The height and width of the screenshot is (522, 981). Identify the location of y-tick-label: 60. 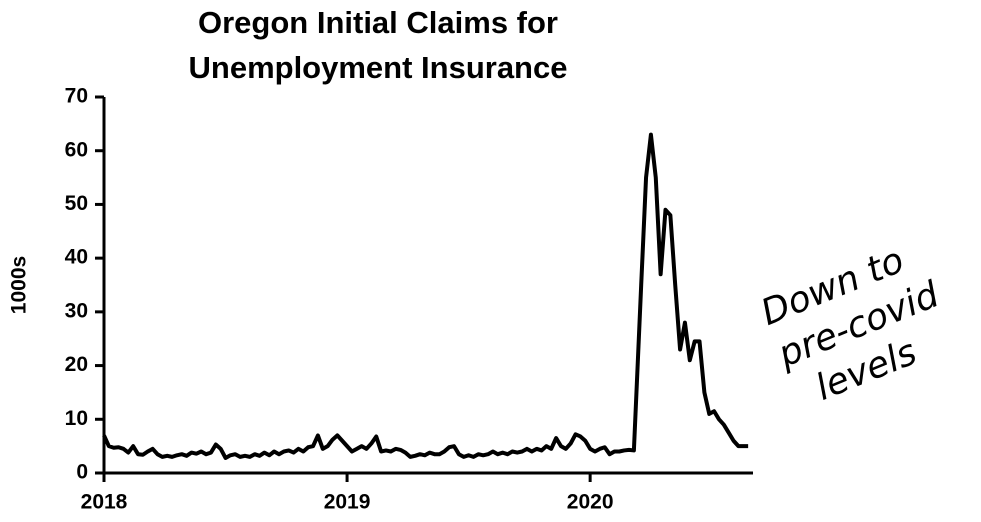
(76, 149).